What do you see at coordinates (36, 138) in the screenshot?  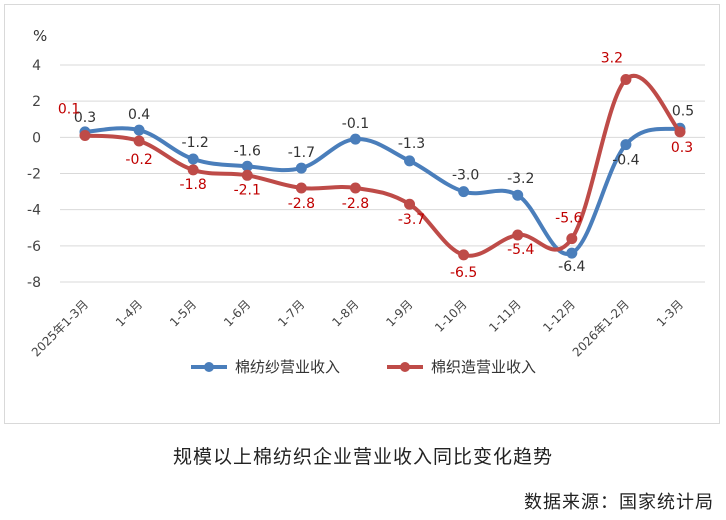 I see `y-tick-label: 0` at bounding box center [36, 138].